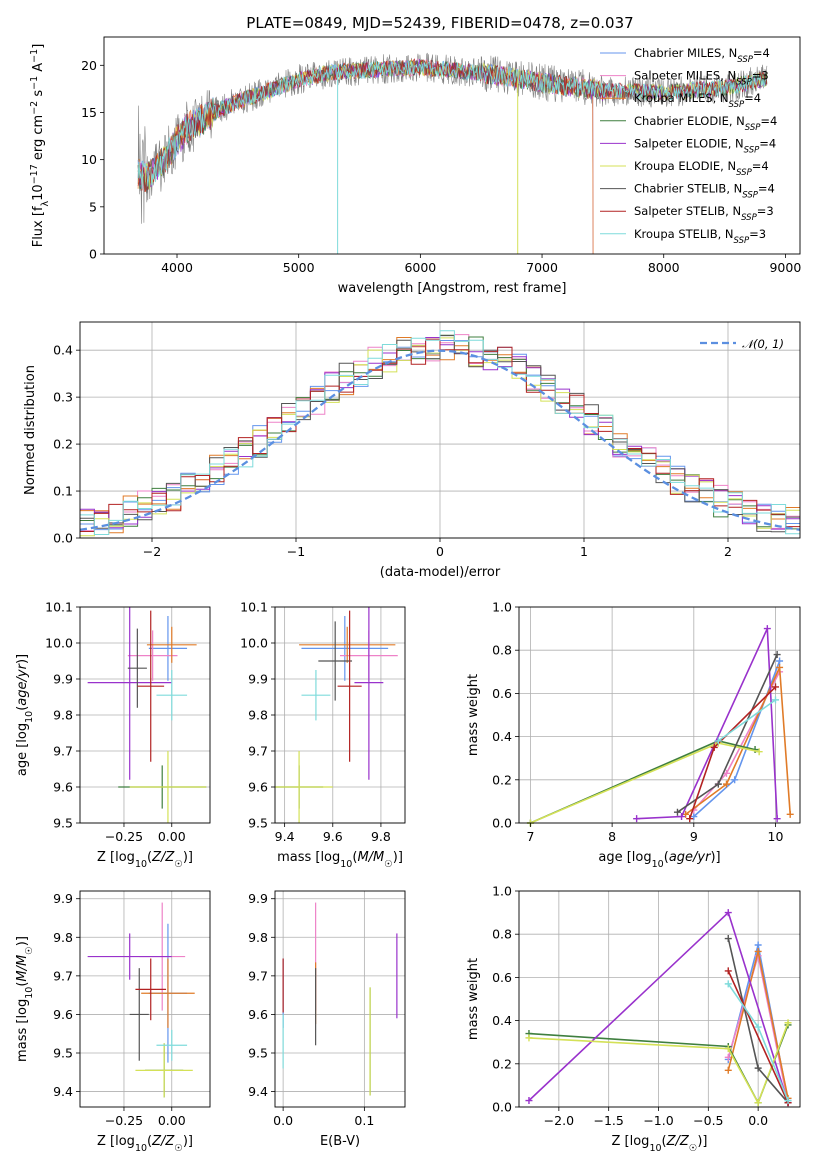 The width and height of the screenshot is (819, 1170). I want to click on mass-vs-Z-plot-area, so click(145, 999).